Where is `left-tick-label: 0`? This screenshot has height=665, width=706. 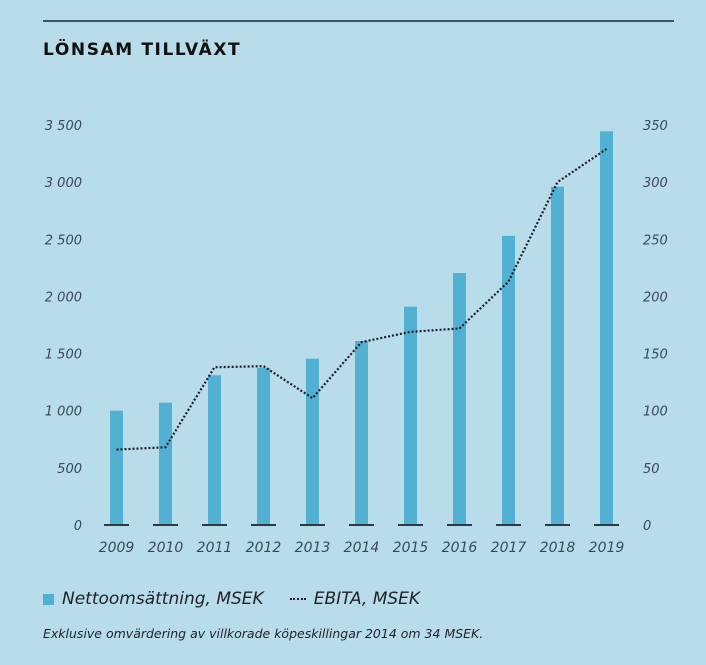 left-tick-label: 0 is located at coordinates (78, 526).